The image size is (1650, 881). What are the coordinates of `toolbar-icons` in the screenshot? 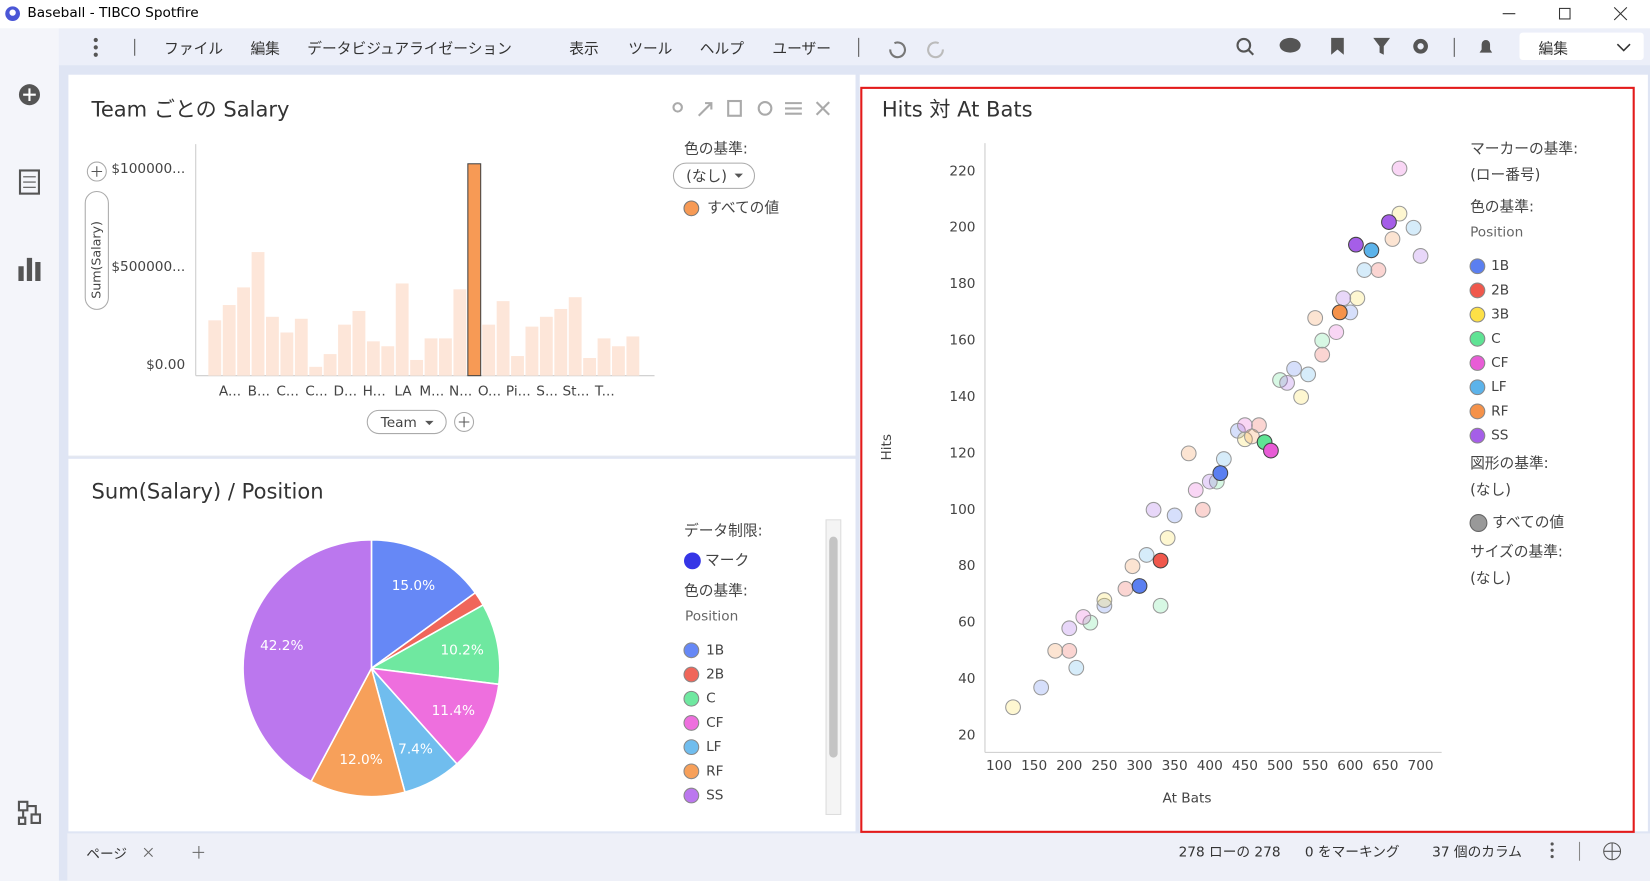 It's located at (1375, 47).